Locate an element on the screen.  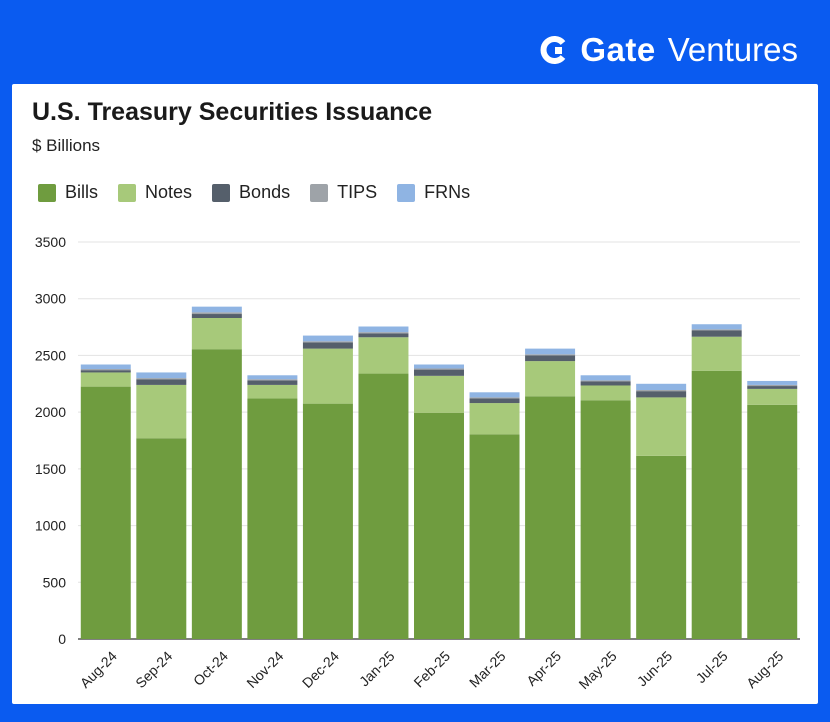
legend-label: TIPS is located at coordinates (357, 192).